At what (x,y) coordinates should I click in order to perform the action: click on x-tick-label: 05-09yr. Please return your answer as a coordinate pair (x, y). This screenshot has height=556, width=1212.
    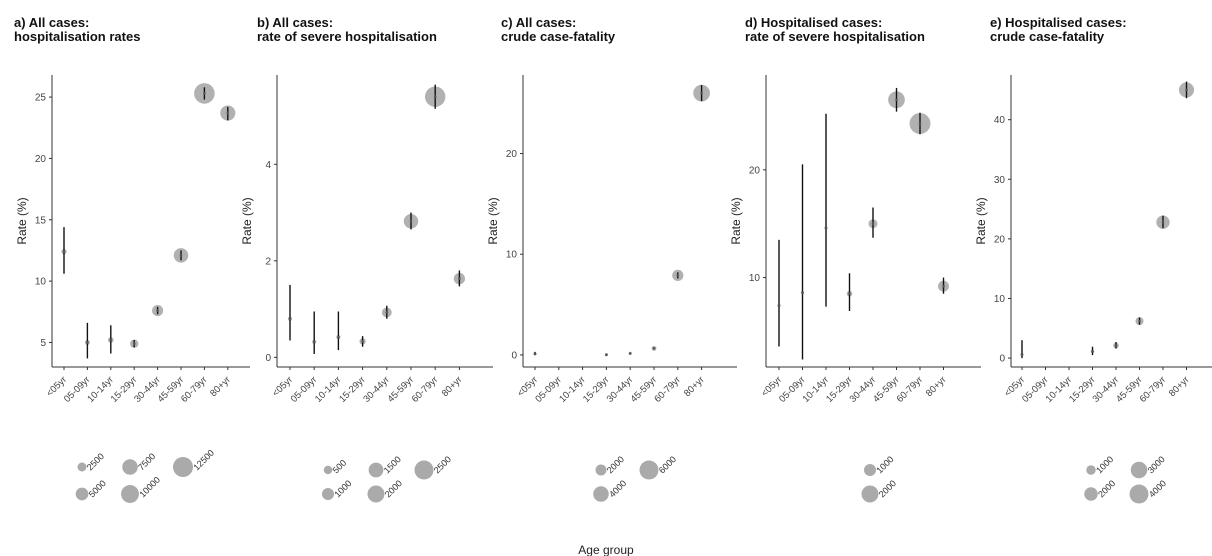
    Looking at the image, I should click on (304, 389).